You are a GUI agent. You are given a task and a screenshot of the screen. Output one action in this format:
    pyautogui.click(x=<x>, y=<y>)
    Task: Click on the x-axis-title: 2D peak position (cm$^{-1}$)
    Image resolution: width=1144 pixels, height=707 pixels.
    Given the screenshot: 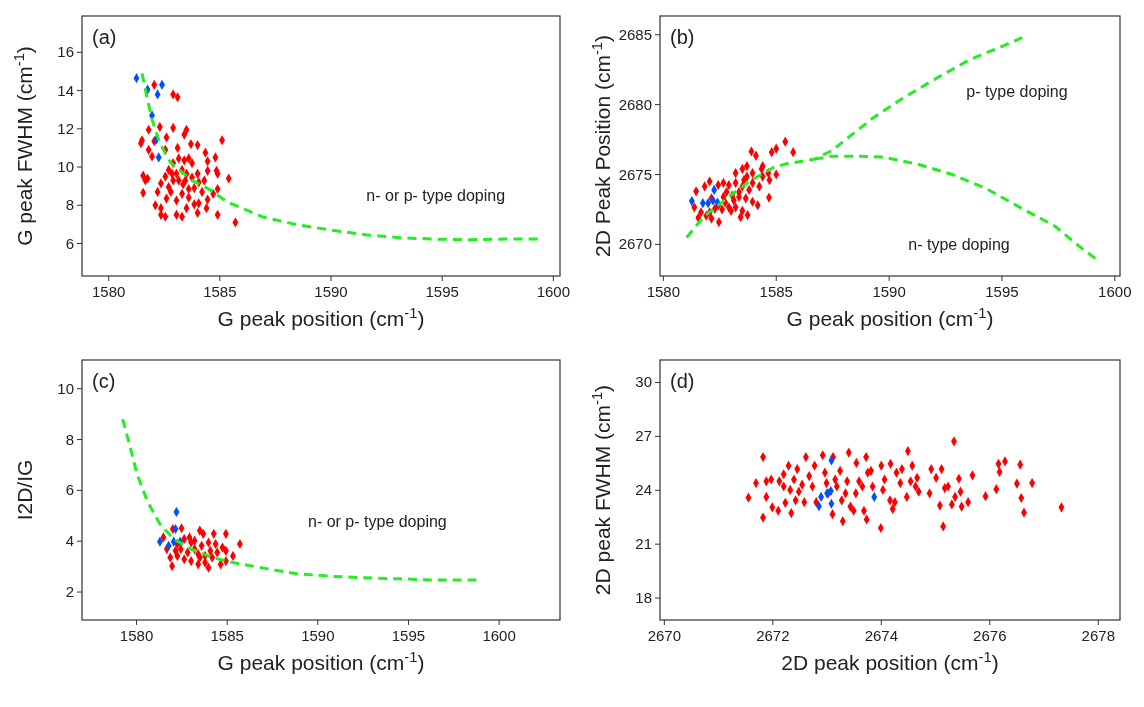 What is the action you would take?
    pyautogui.click(x=890, y=661)
    